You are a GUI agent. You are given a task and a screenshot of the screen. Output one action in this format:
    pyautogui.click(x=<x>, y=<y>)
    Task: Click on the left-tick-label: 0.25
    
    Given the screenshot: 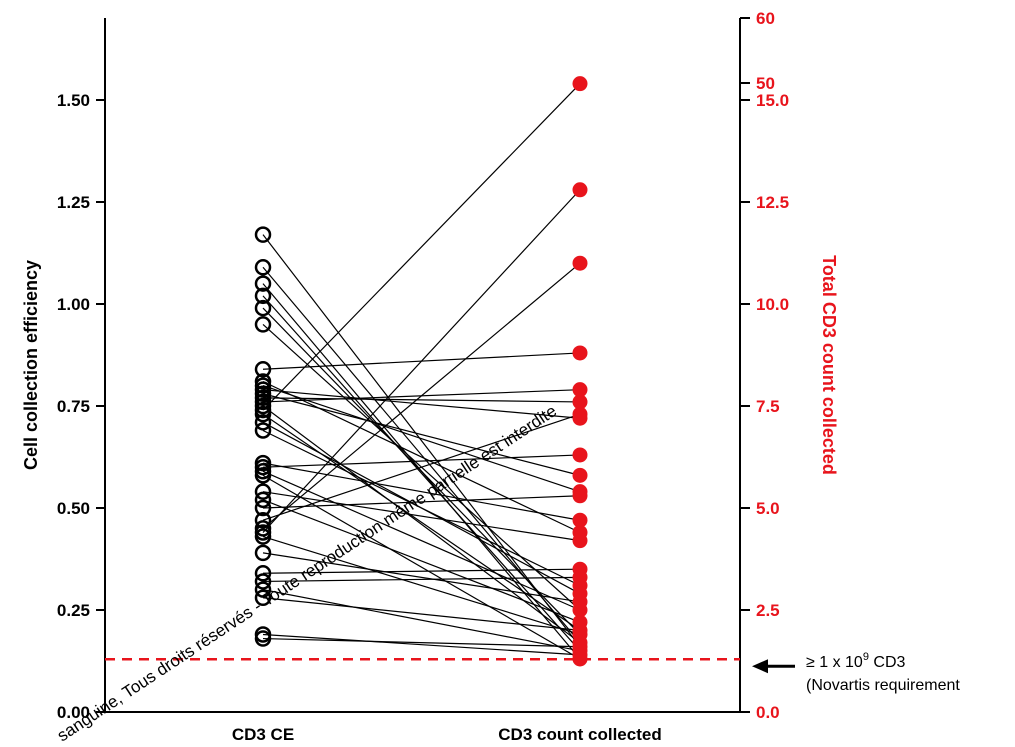 What is the action you would take?
    pyautogui.click(x=73, y=610)
    